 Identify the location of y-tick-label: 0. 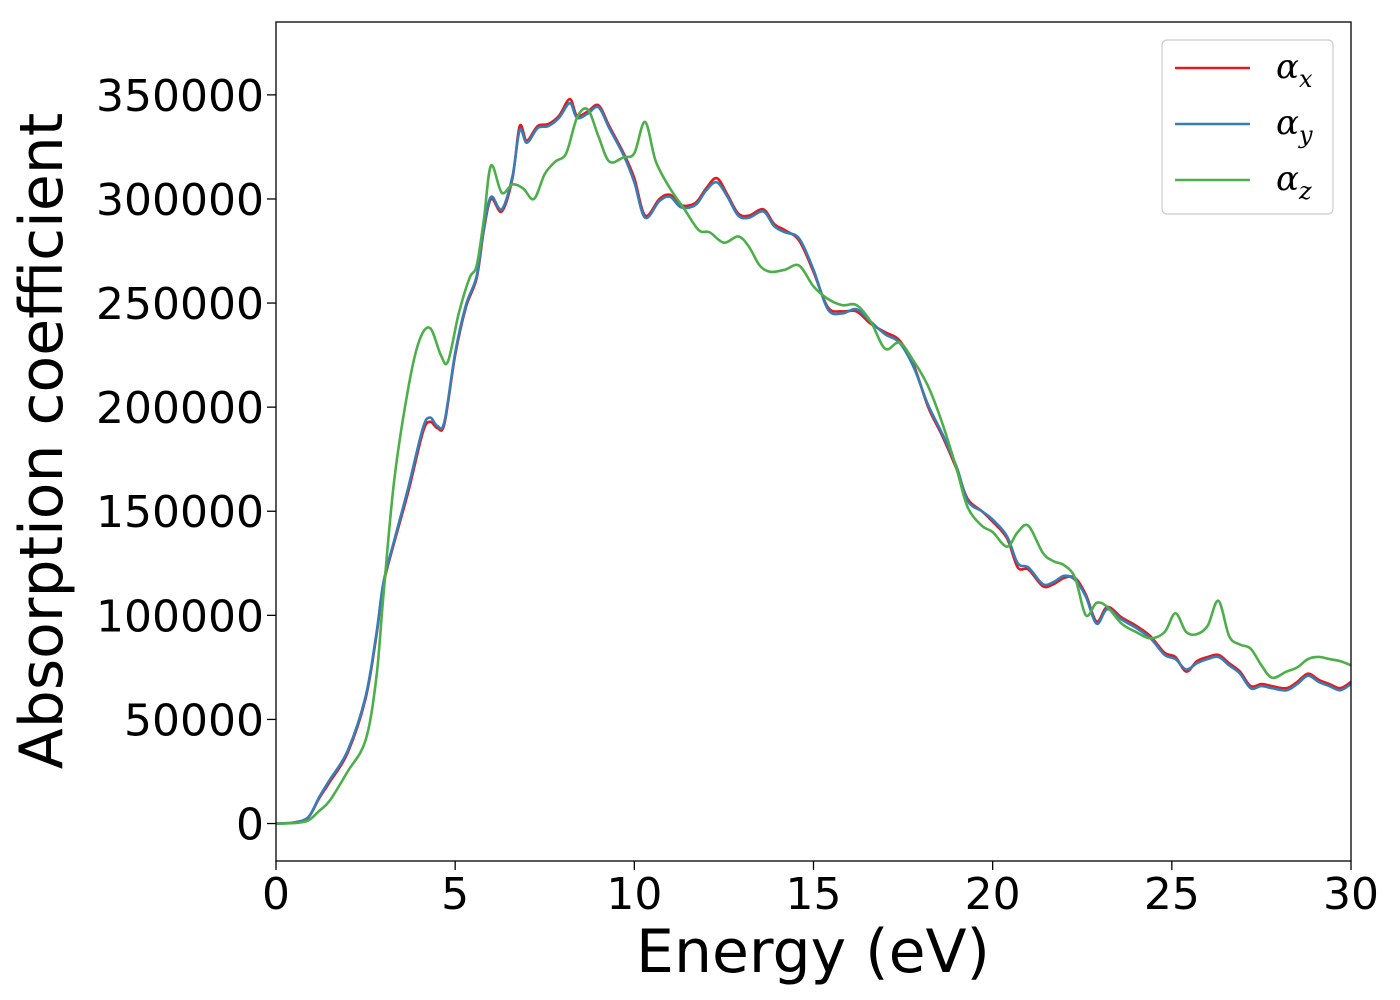
(250, 825).